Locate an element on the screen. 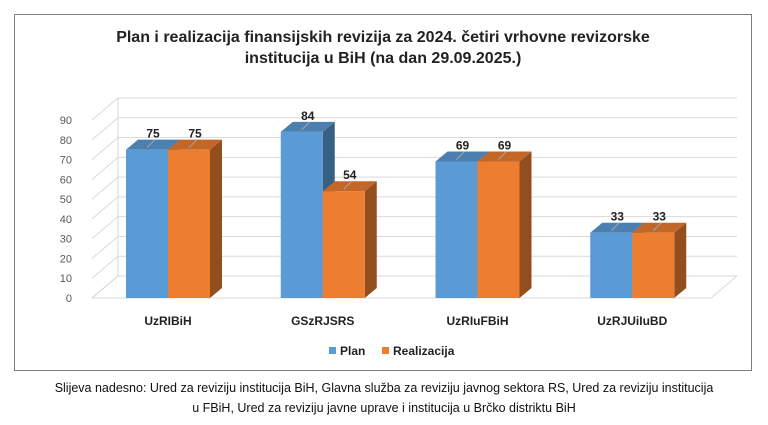 The height and width of the screenshot is (425, 768). legend-label: Plan is located at coordinates (352, 351).